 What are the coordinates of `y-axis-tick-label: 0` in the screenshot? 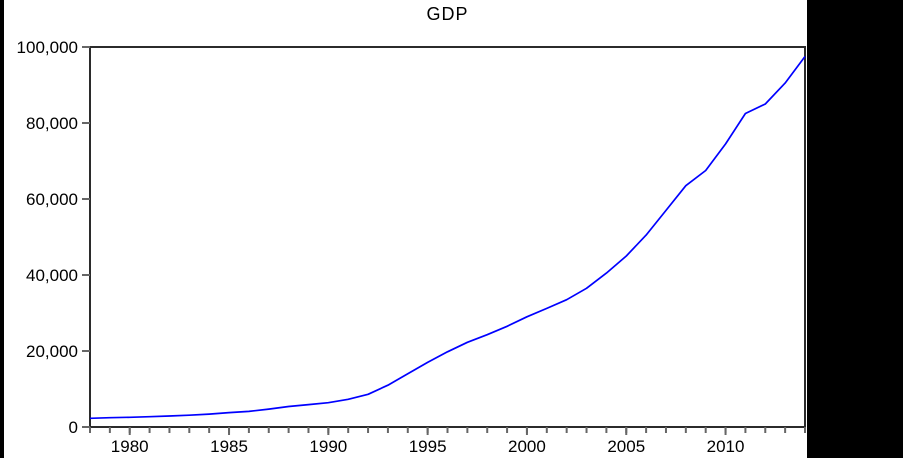 It's located at (73, 427).